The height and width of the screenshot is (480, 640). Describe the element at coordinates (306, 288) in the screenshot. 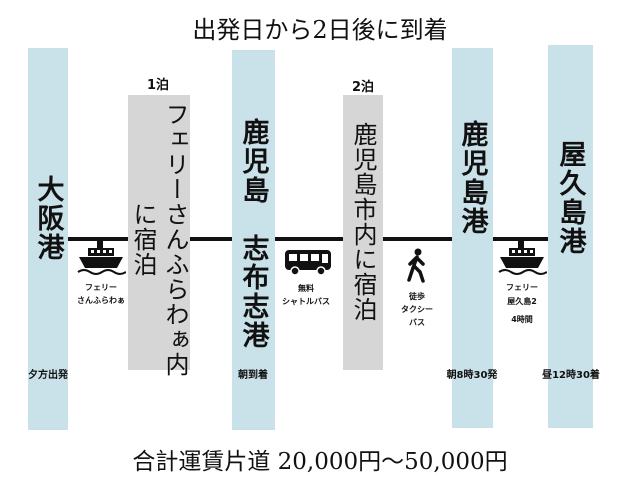

I see `transfer-line: 無料` at that location.